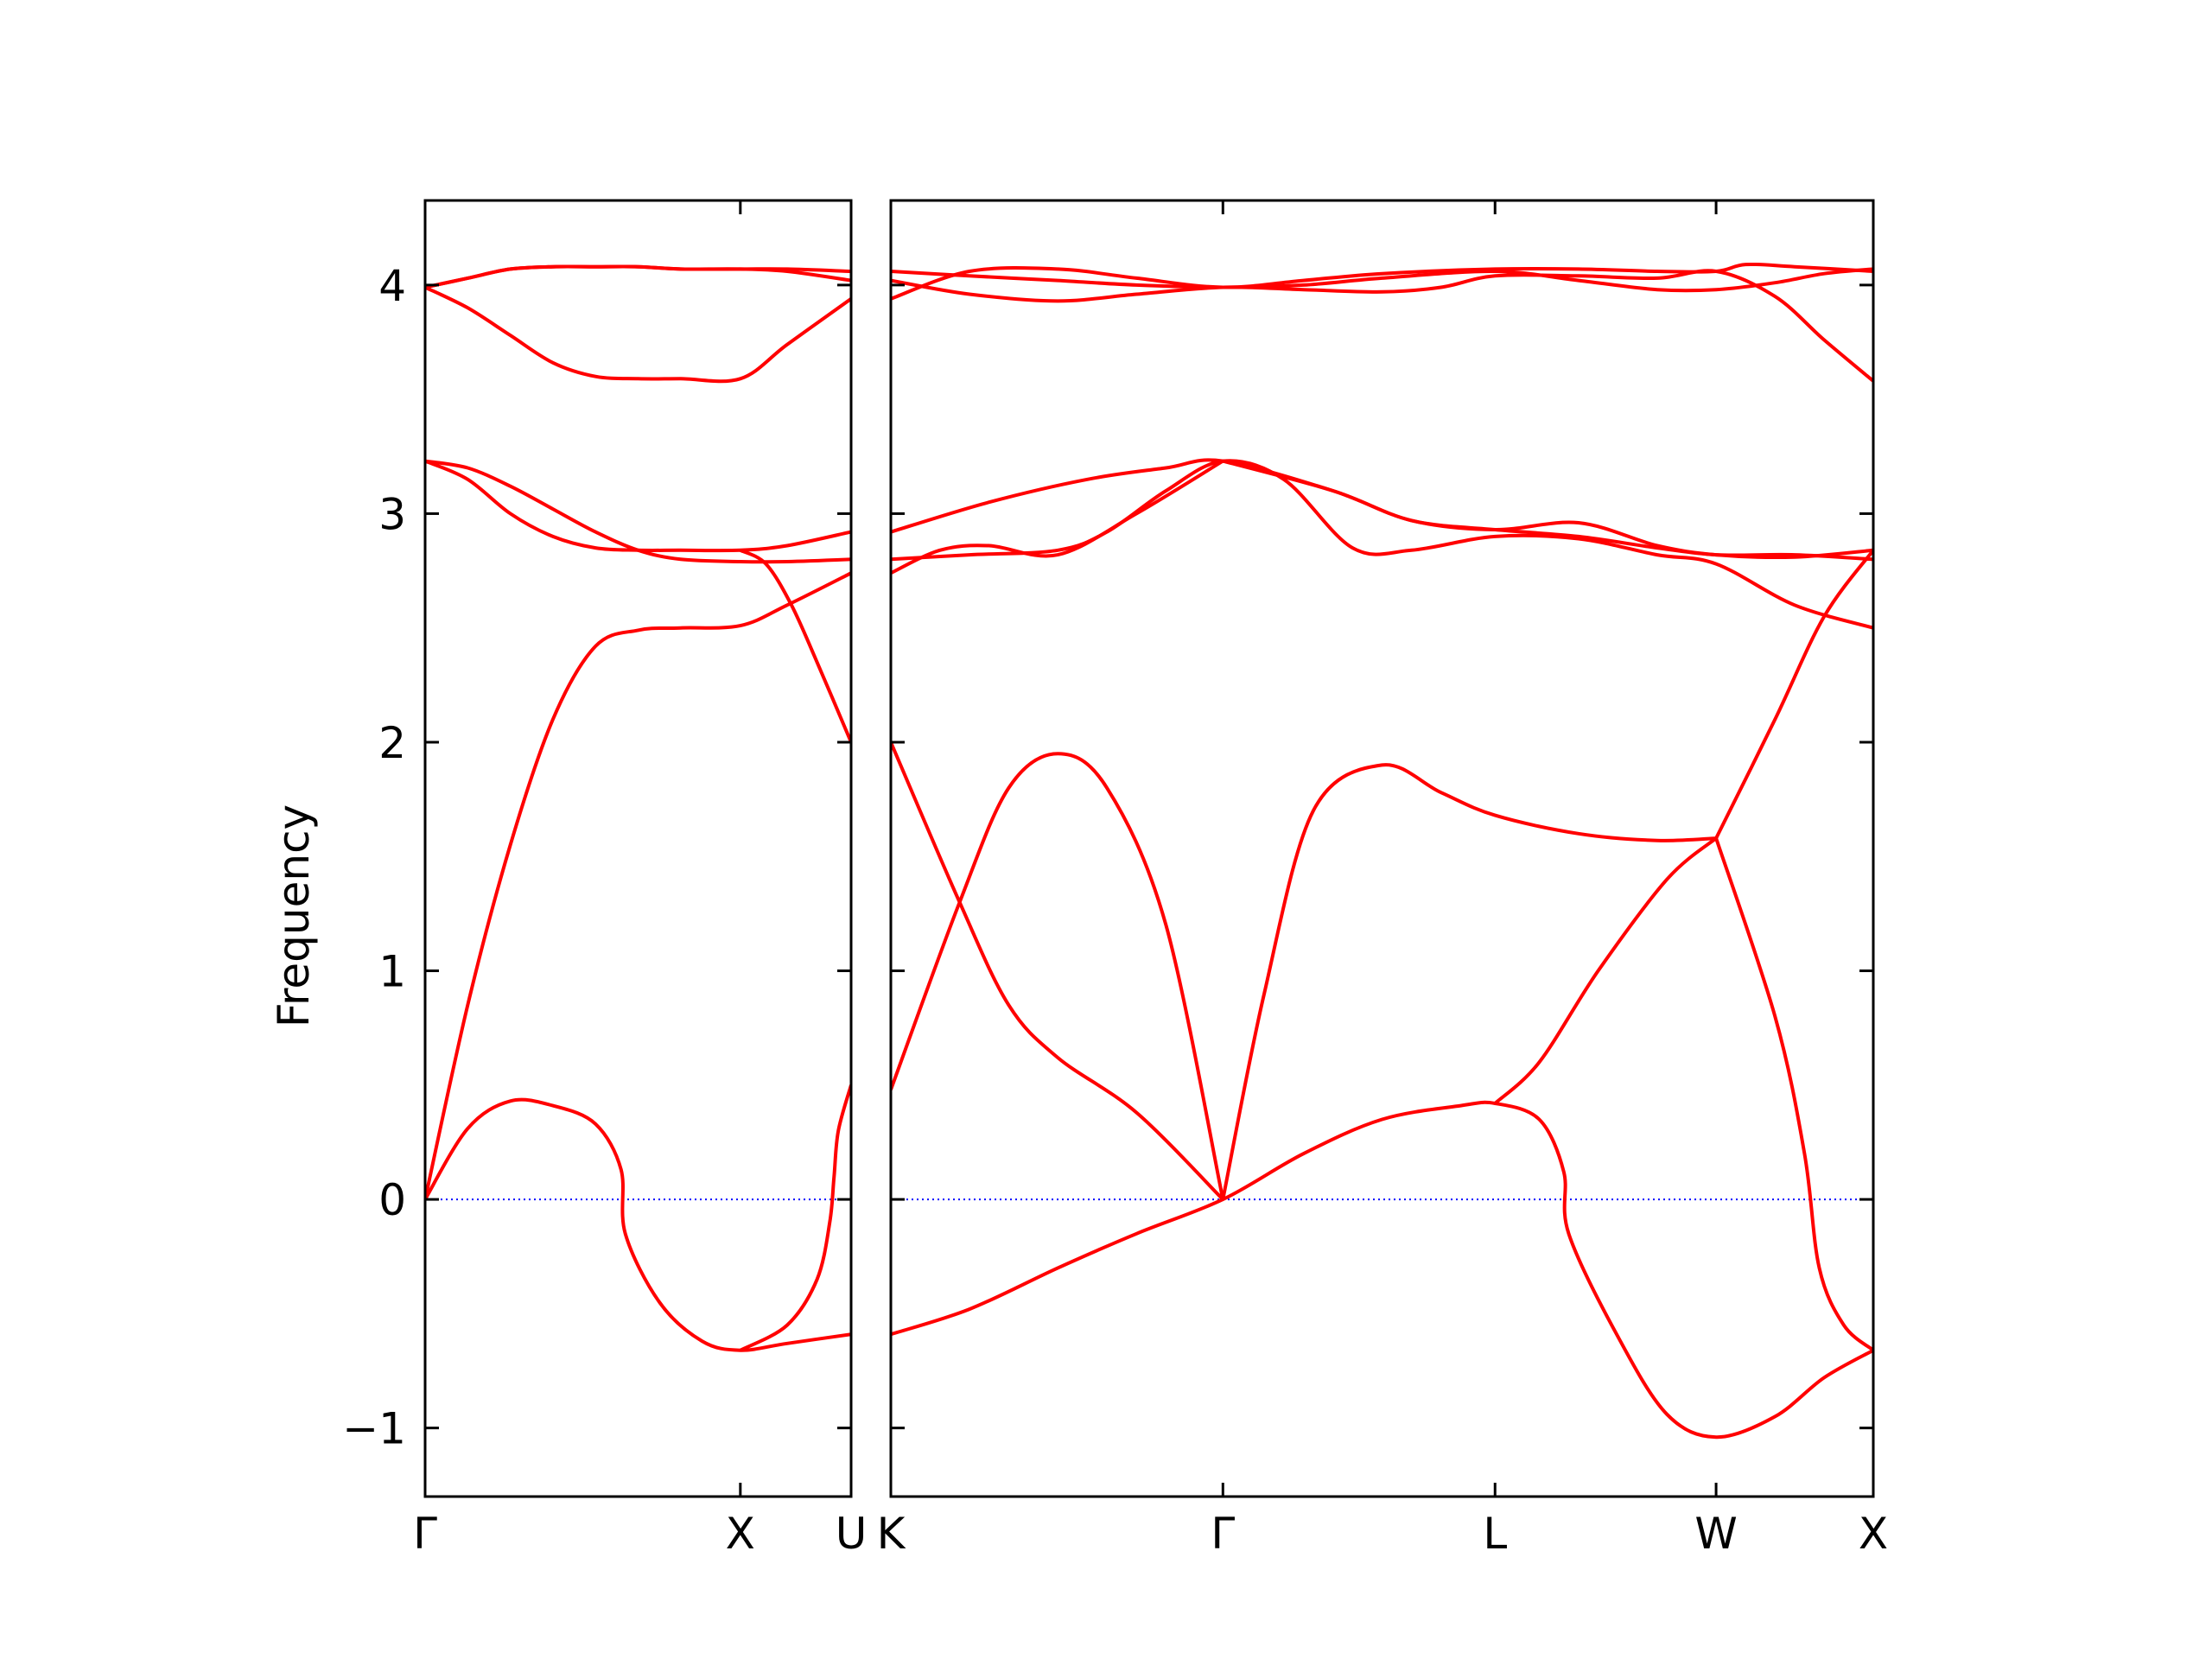  What do you see at coordinates (392, 1200) in the screenshot?
I see `y-tick-label: 0` at bounding box center [392, 1200].